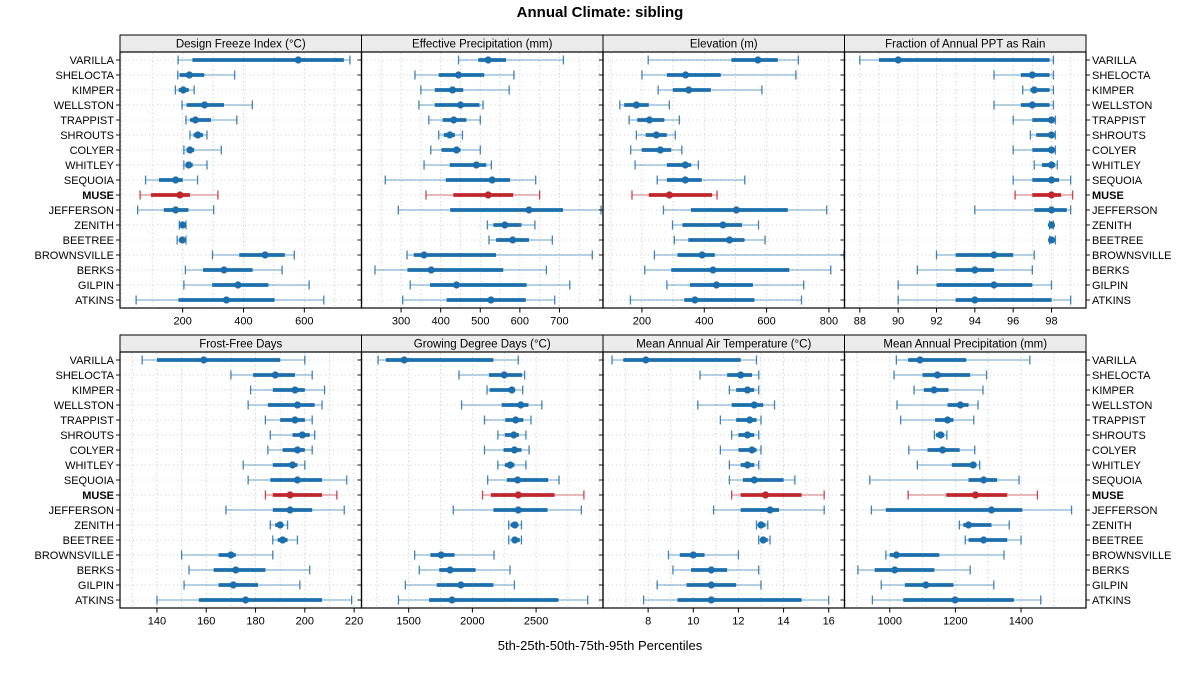 This screenshot has height=675, width=1200. Describe the element at coordinates (465, 90) in the screenshot. I see `percentile-row-kimper` at that location.